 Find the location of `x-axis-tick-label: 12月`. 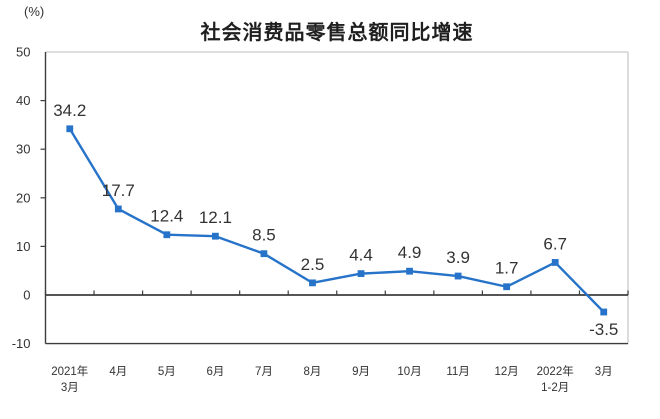

x-axis-tick-label: 12月 is located at coordinates (506, 372).